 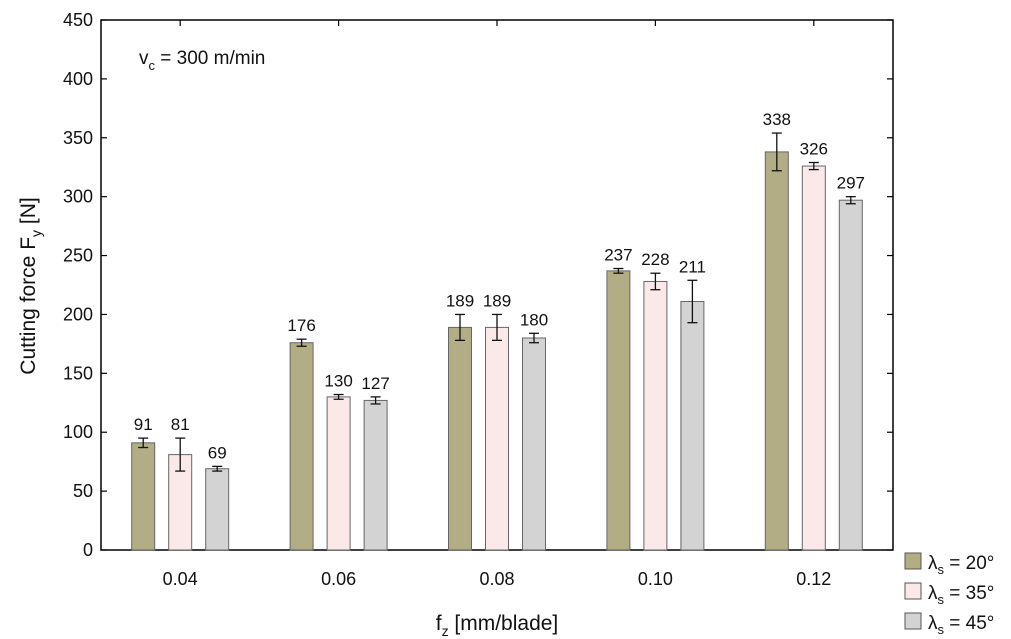 What do you see at coordinates (813, 579) in the screenshot?
I see `x-tick-label: 0.12` at bounding box center [813, 579].